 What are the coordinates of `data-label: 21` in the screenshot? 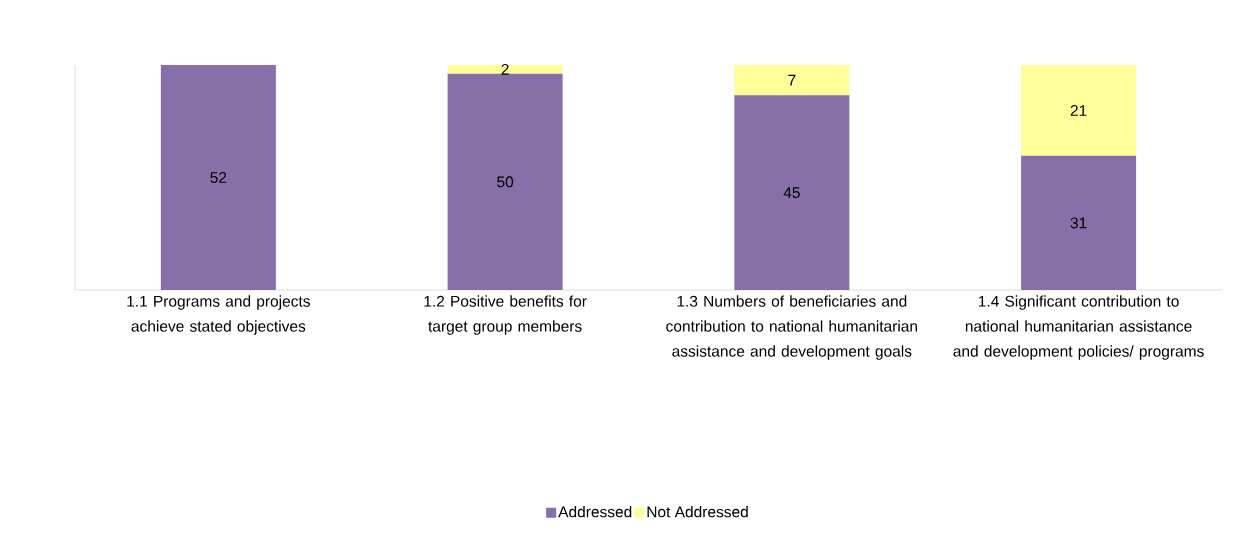 It's located at (1078, 110).